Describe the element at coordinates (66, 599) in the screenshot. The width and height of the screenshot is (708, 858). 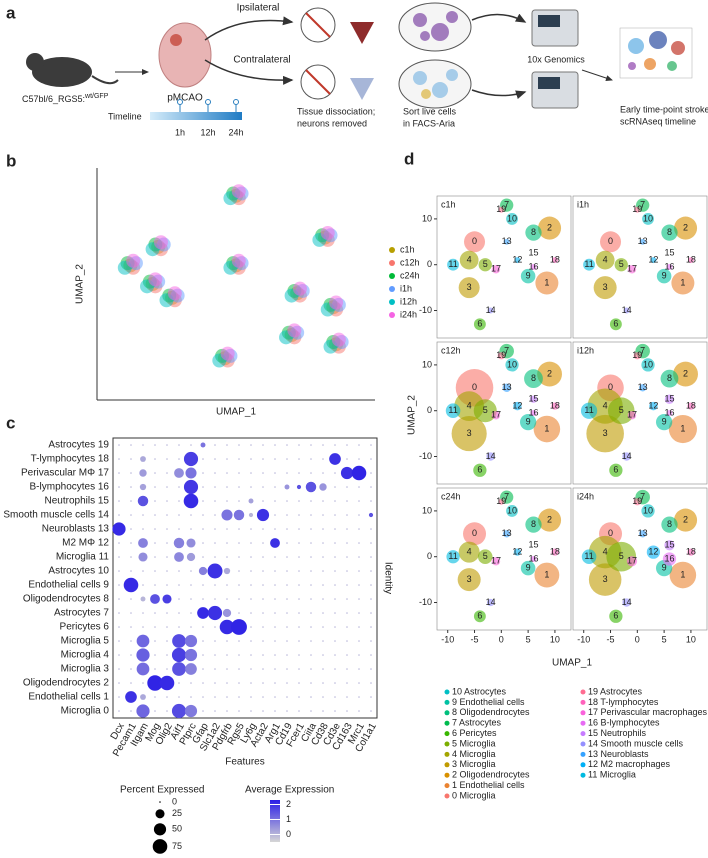
I see `row-label: Oligodendrocytes 8` at that location.